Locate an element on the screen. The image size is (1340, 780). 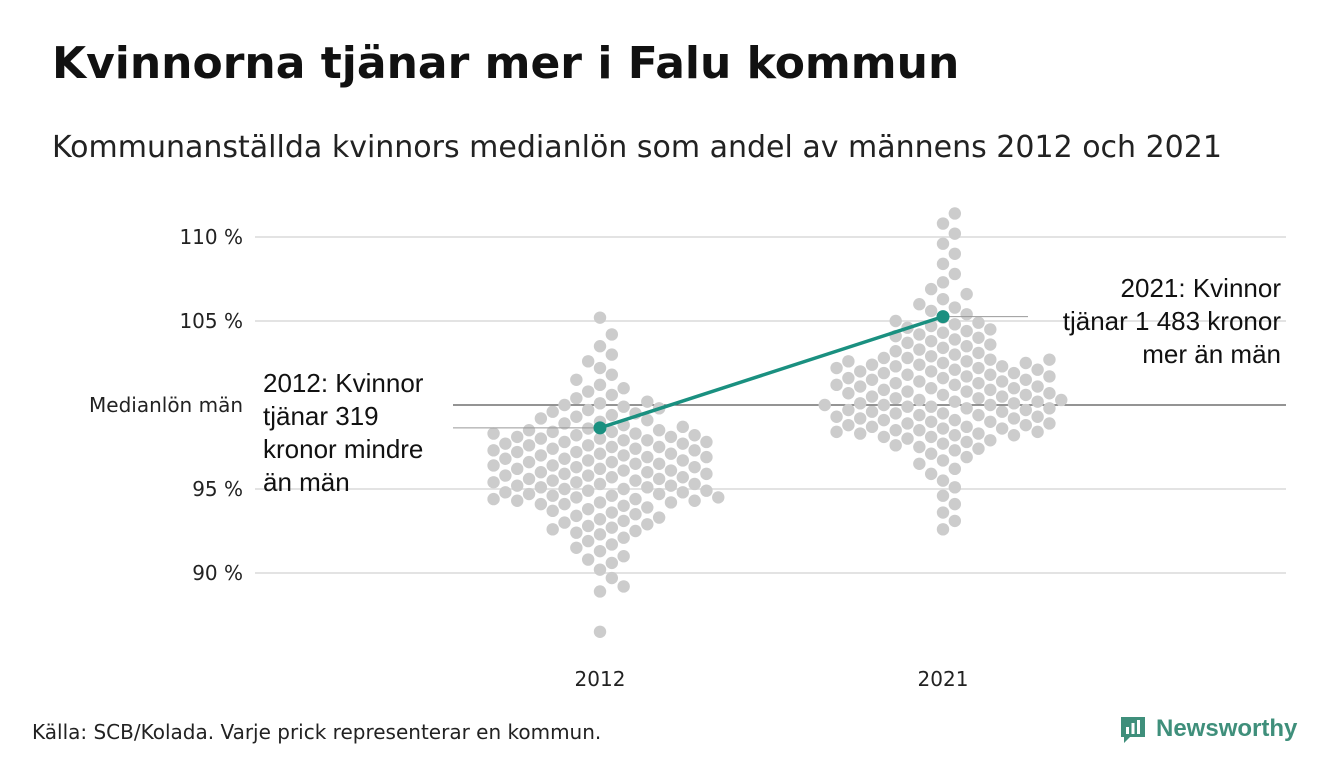
annotation-2021-line: tjänar 1 483 kronor is located at coordinates (1172, 321).